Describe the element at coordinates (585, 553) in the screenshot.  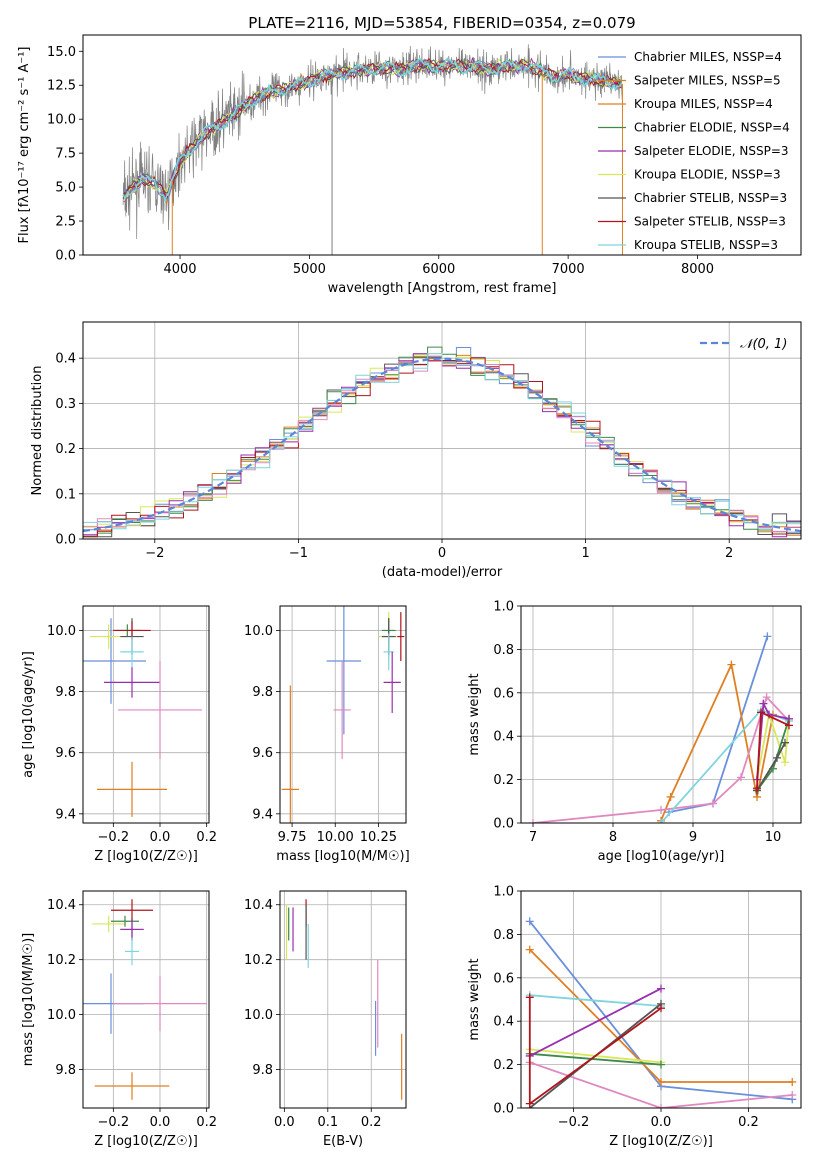
I see `x-tick-label: 1` at that location.